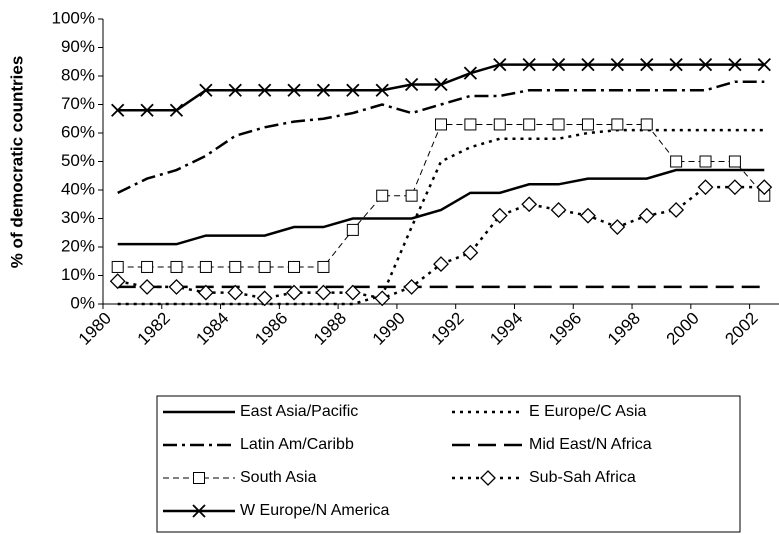 The height and width of the screenshot is (534, 779). I want to click on legend-label: W Europe/N America, so click(314, 510).